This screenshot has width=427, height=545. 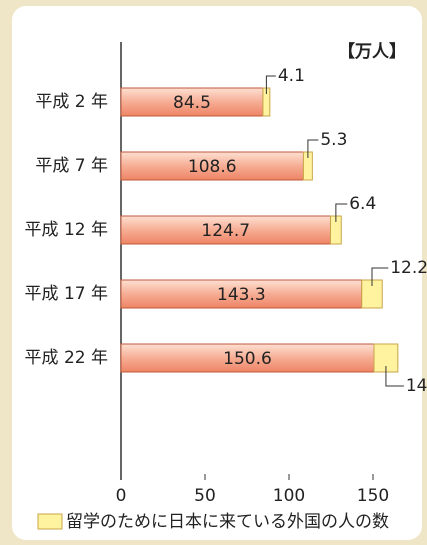 I want to click on legend-swatch, so click(x=50, y=521).